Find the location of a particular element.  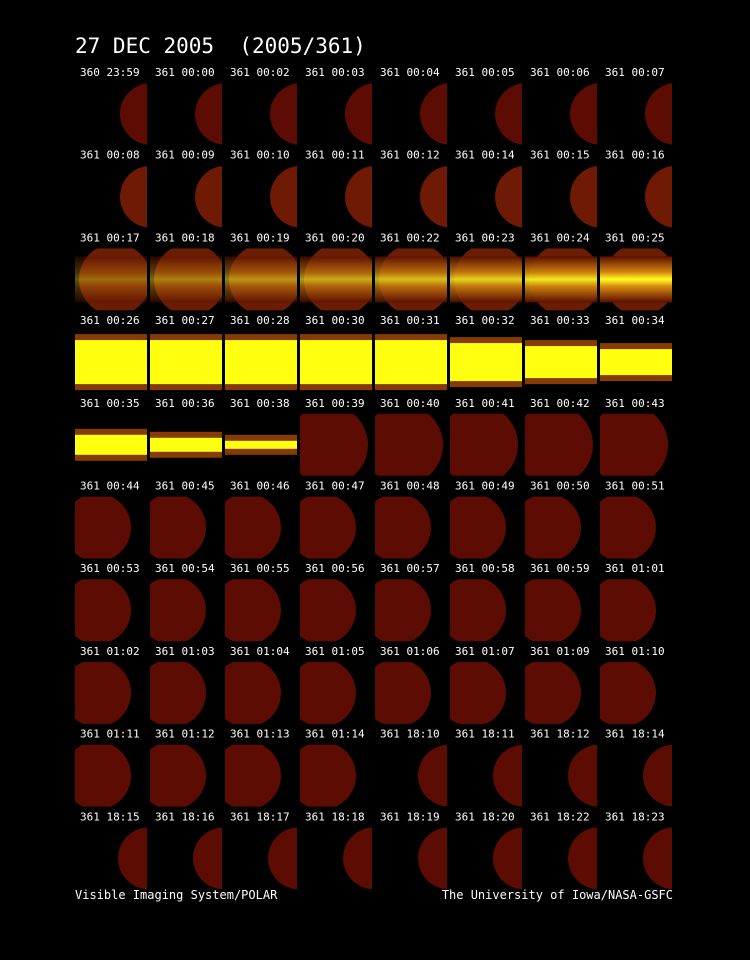

frame-label: 361 01:04 is located at coordinates (260, 651).